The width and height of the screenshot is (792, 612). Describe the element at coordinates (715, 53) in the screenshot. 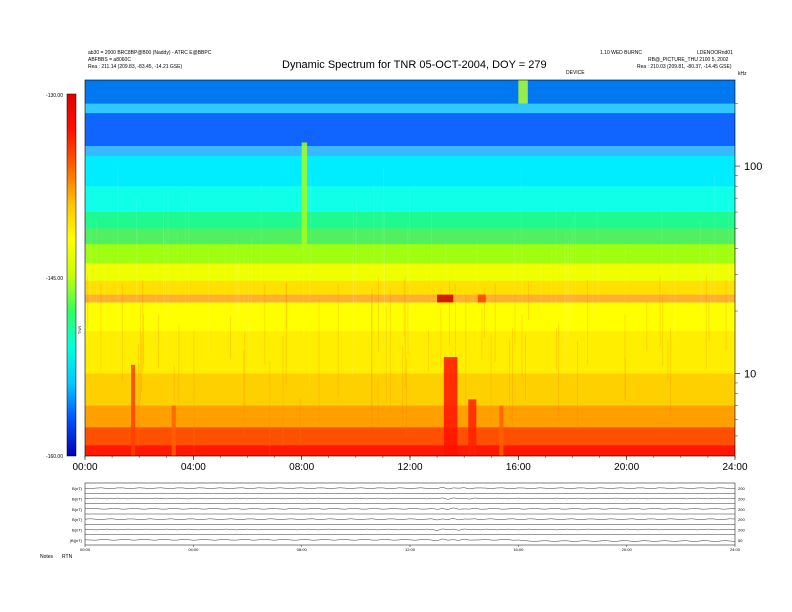

I see `header-info-right-1b: LDENOORnd01` at that location.